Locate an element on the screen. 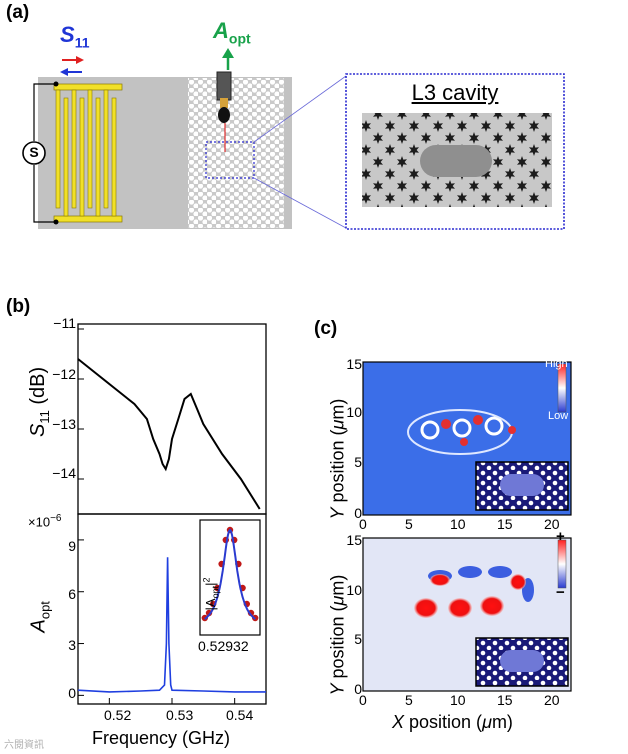 The height and width of the screenshot is (754, 628). inset-ylabel: |Aopt|2 is located at coordinates (211, 594).